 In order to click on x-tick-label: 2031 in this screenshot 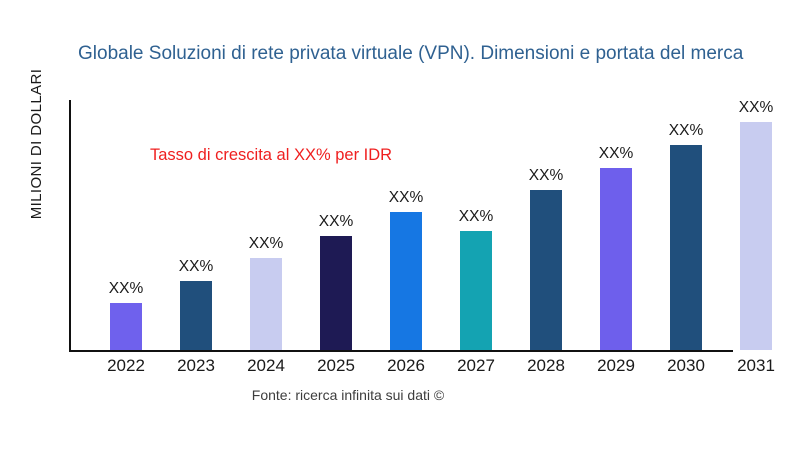, I will do `click(756, 365)`.